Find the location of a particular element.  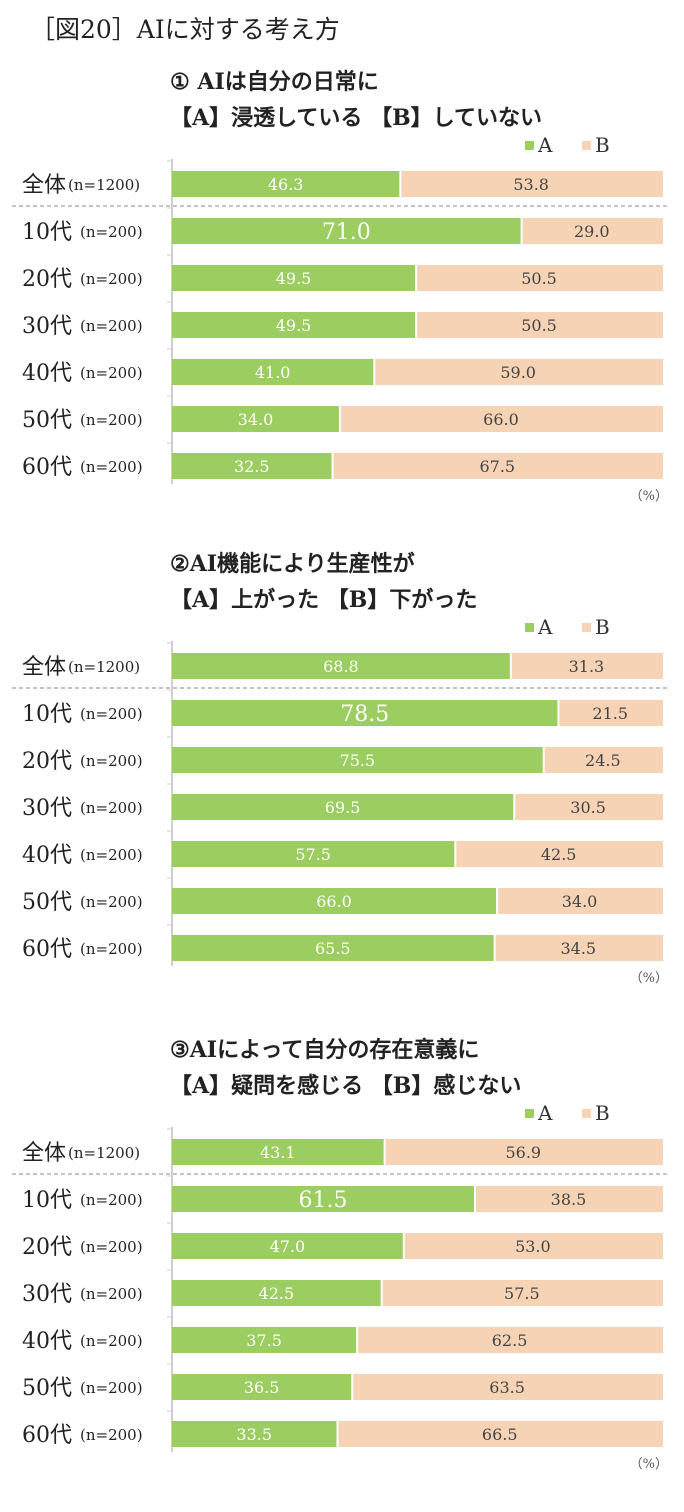

panel-title-line2: 【A】浸透している 【B】していない is located at coordinates (356, 118).